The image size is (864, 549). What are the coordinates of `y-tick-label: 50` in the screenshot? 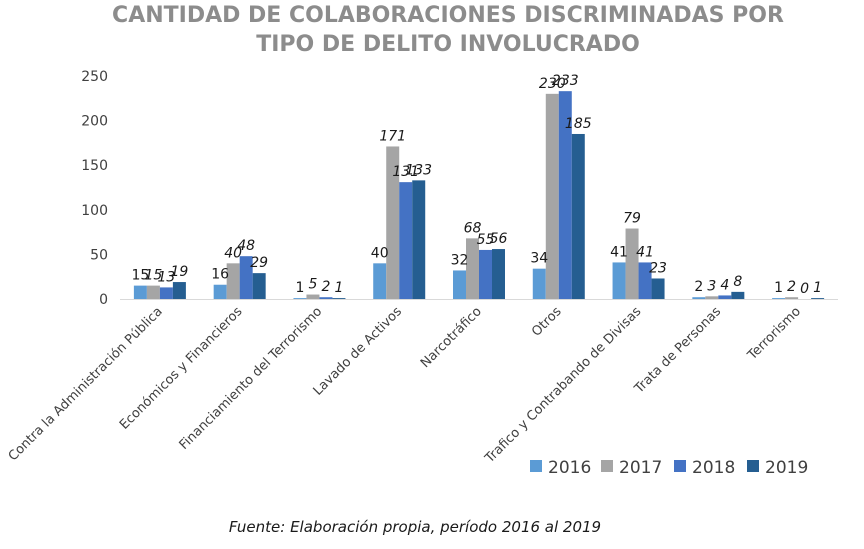 It's located at (99, 255).